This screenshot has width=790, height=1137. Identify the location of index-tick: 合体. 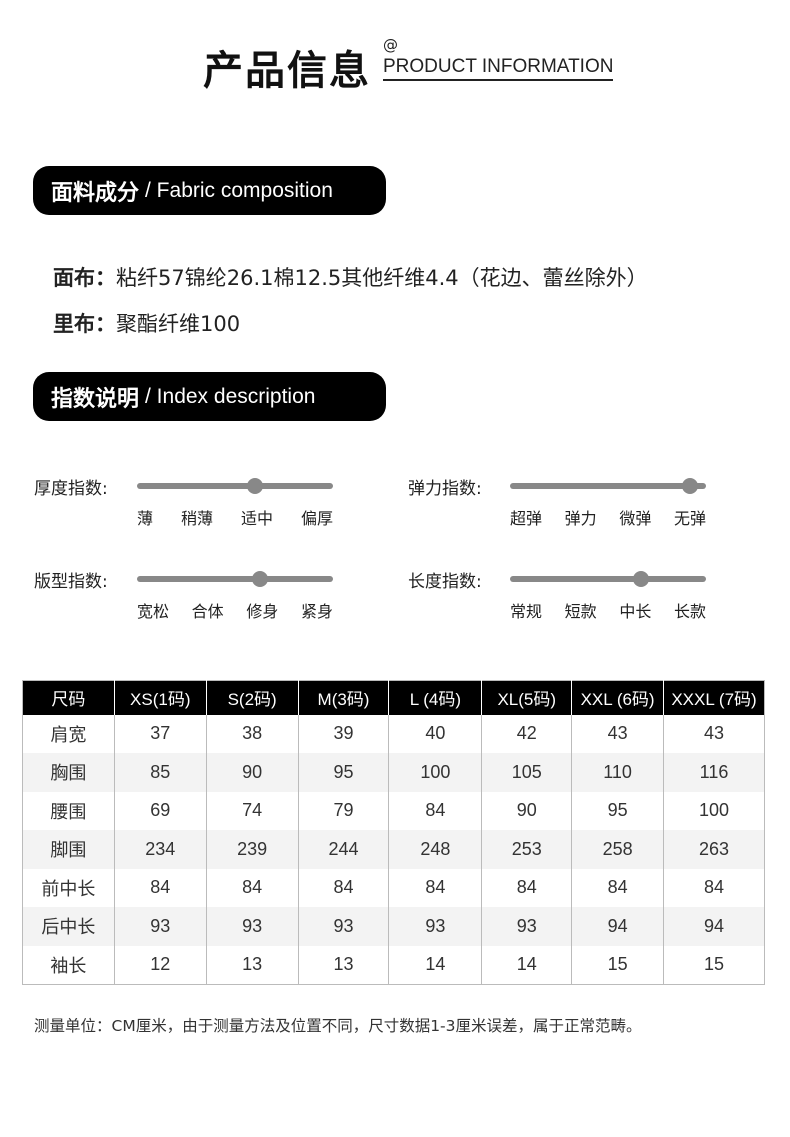
(207, 611).